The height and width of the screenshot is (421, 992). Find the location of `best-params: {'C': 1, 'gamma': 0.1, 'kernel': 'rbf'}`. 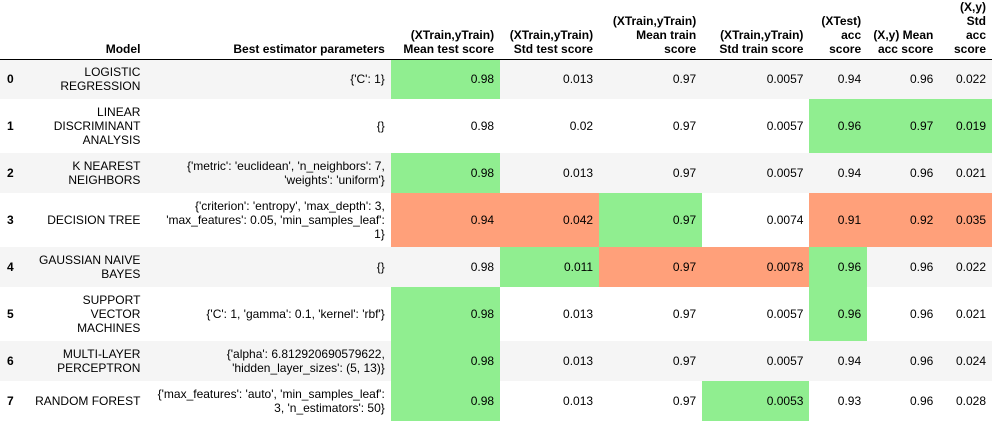

best-params: {'C': 1, 'gamma': 0.1, 'kernel': 'rbf'} is located at coordinates (295, 313).